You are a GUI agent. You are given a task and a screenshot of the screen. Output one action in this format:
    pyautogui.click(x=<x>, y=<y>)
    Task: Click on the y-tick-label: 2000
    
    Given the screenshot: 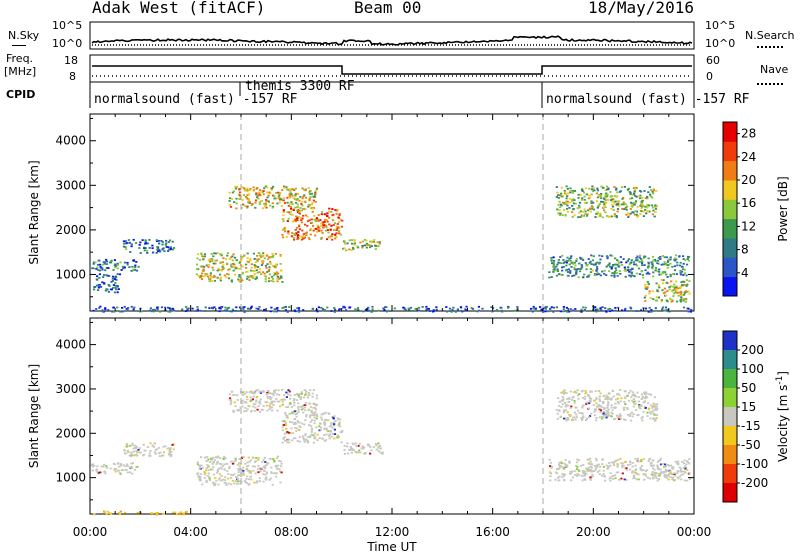 What is the action you would take?
    pyautogui.click(x=70, y=433)
    